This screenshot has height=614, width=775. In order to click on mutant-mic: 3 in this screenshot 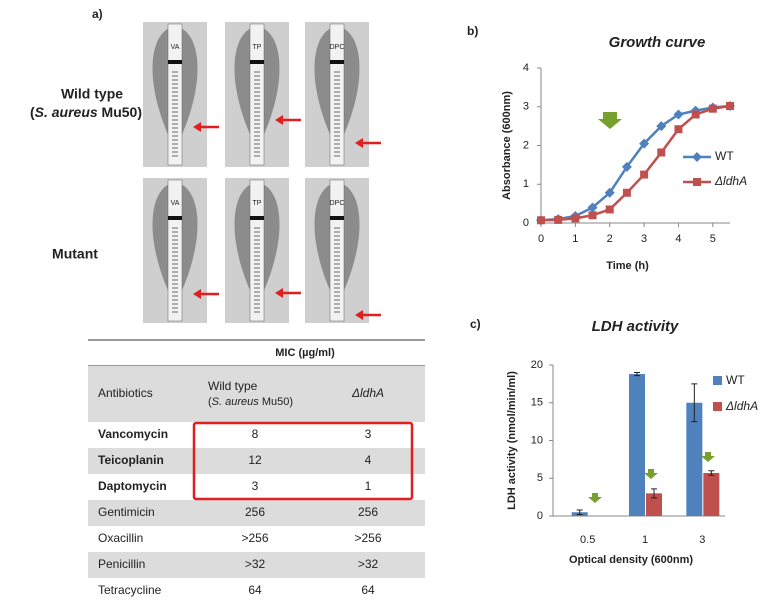, I will do `click(368, 434)`.